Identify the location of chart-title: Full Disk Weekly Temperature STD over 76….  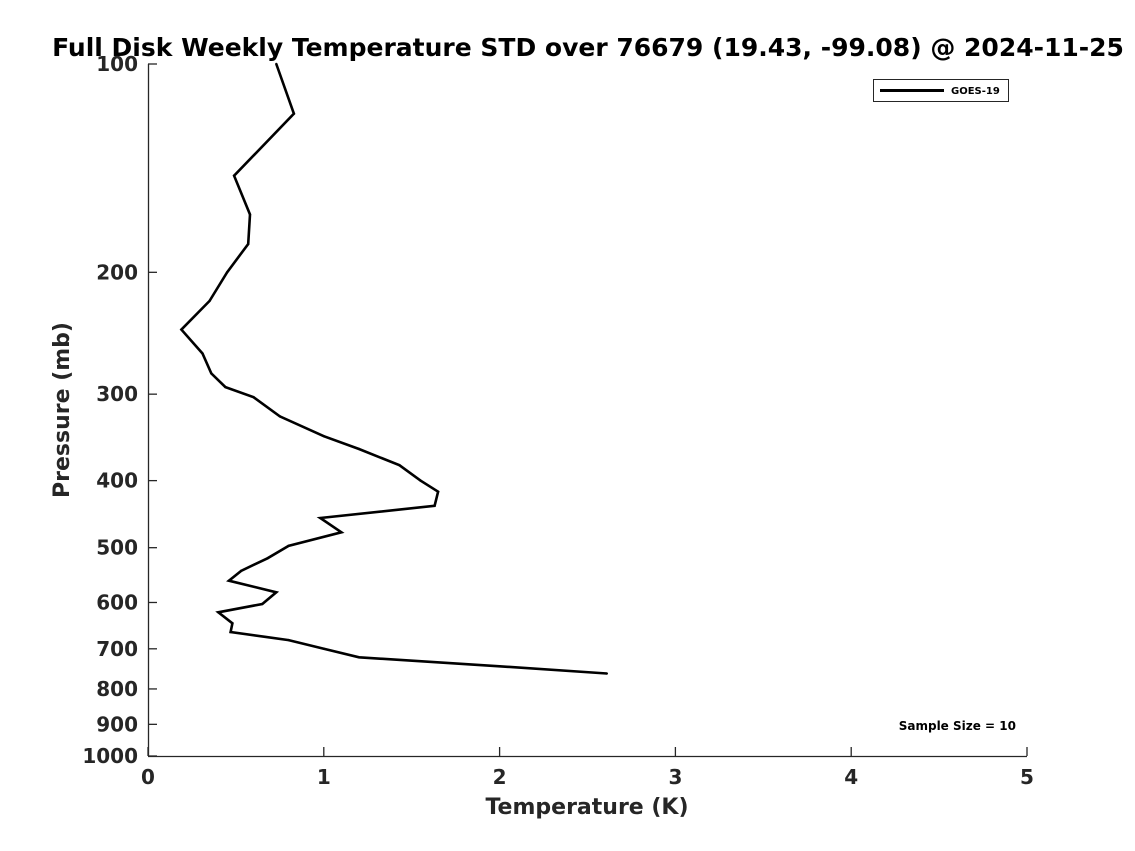
(588, 47).